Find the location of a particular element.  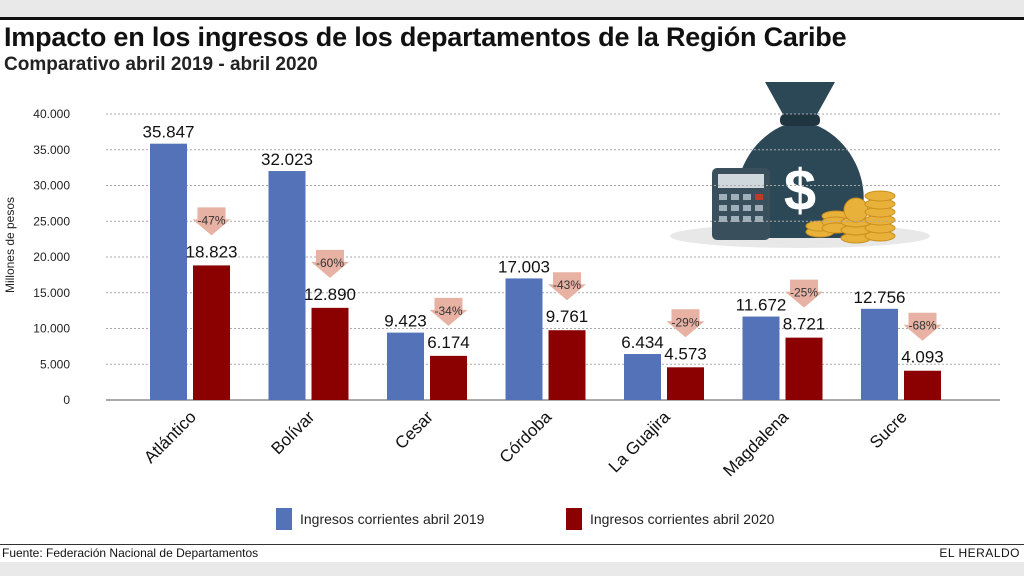

data-label-2020: 9.761 is located at coordinates (567, 316).